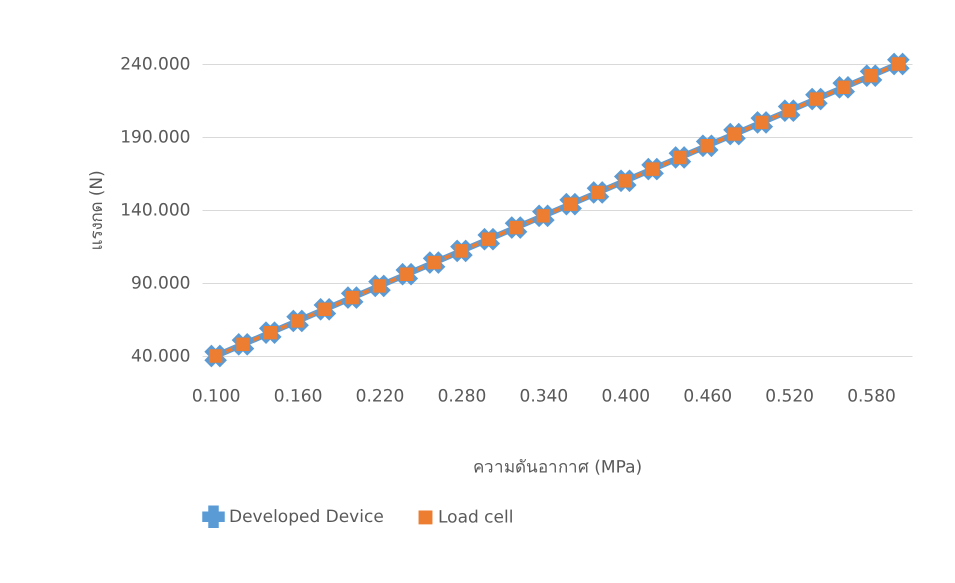 The width and height of the screenshot is (955, 583). Describe the element at coordinates (155, 64) in the screenshot. I see `y-tick-label: 240.000` at that location.